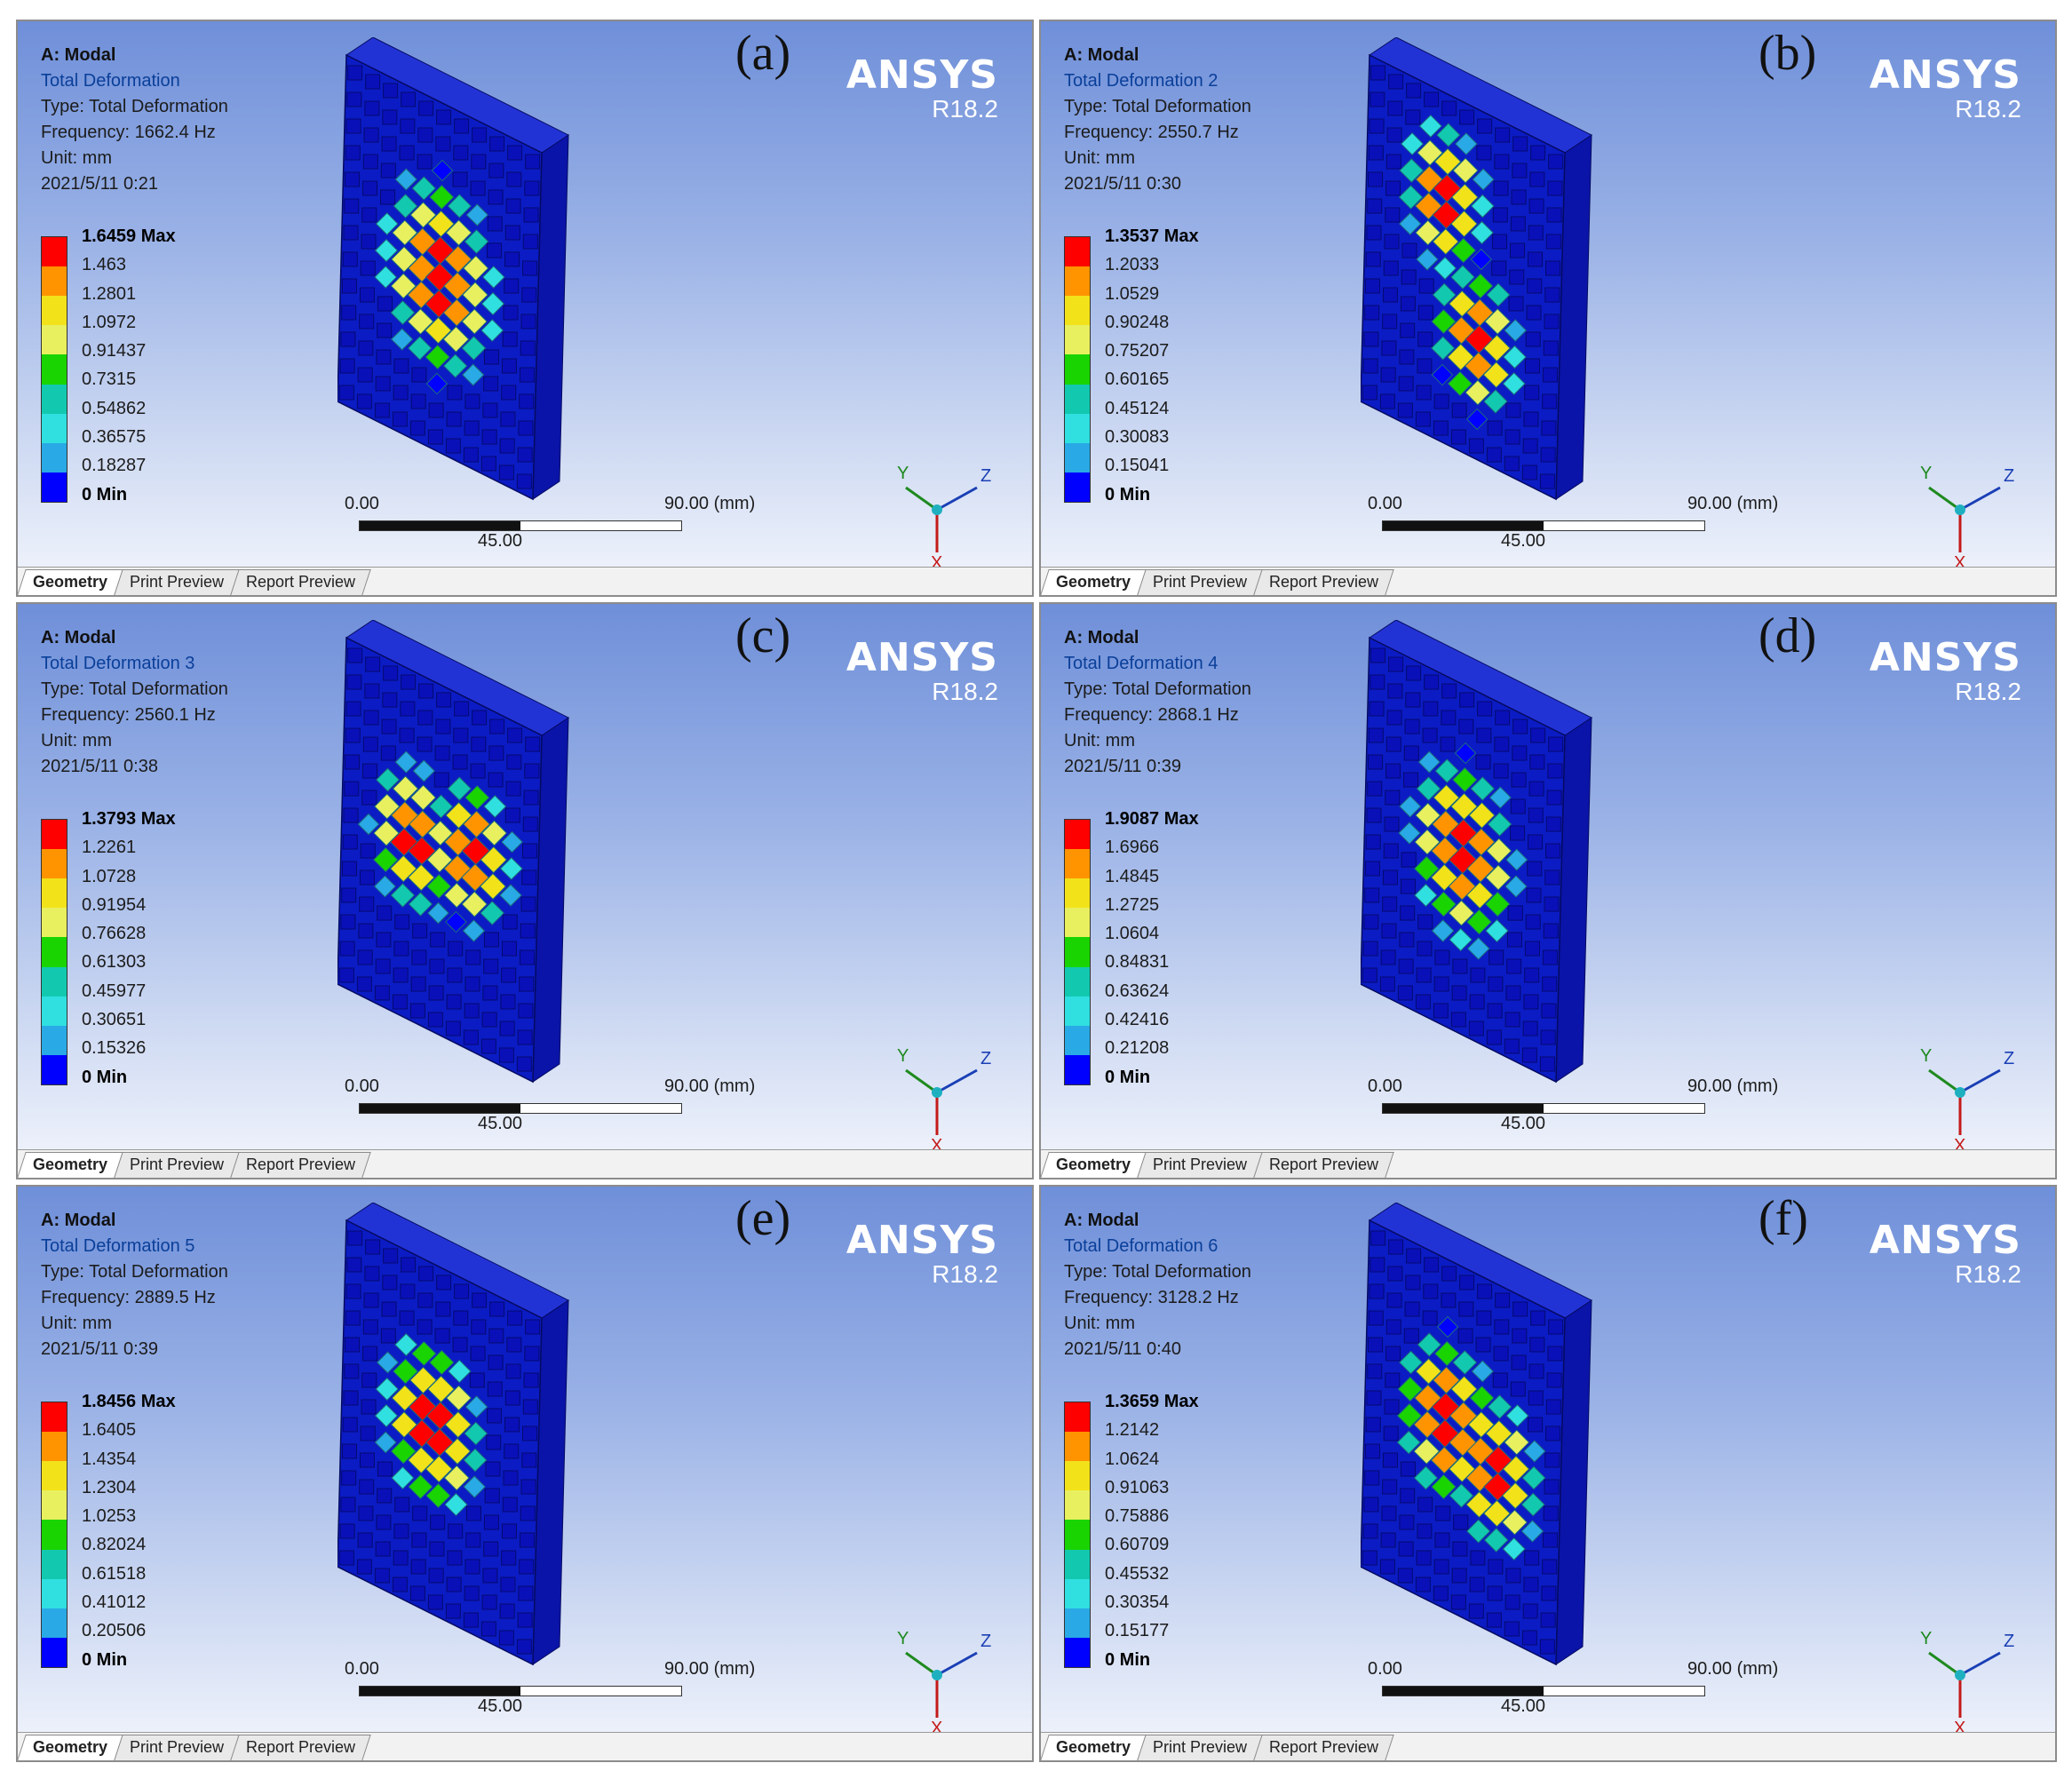  What do you see at coordinates (1141, 663) in the screenshot?
I see `result-name: Total Deformation 4` at bounding box center [1141, 663].